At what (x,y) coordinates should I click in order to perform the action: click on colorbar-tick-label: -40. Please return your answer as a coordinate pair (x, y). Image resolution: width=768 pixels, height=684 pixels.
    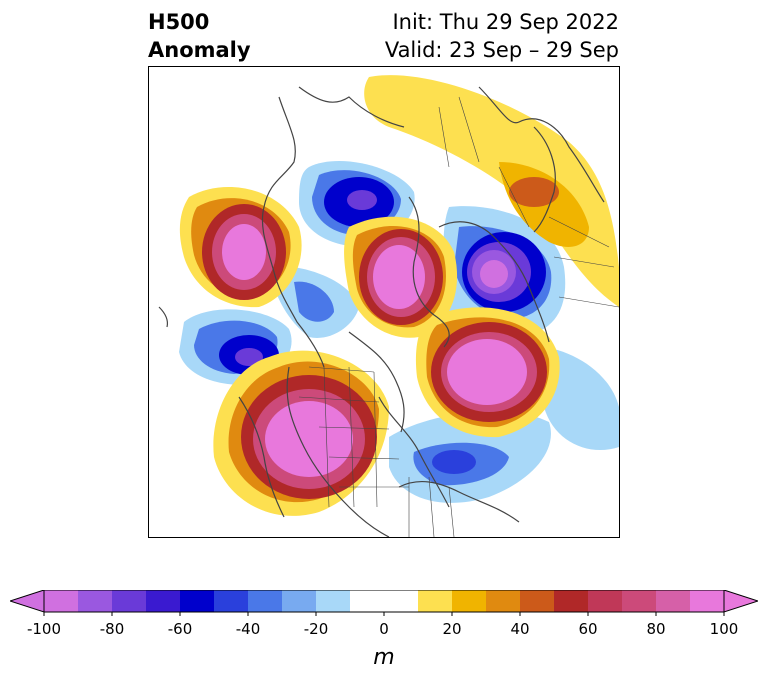
    Looking at the image, I should click on (248, 629).